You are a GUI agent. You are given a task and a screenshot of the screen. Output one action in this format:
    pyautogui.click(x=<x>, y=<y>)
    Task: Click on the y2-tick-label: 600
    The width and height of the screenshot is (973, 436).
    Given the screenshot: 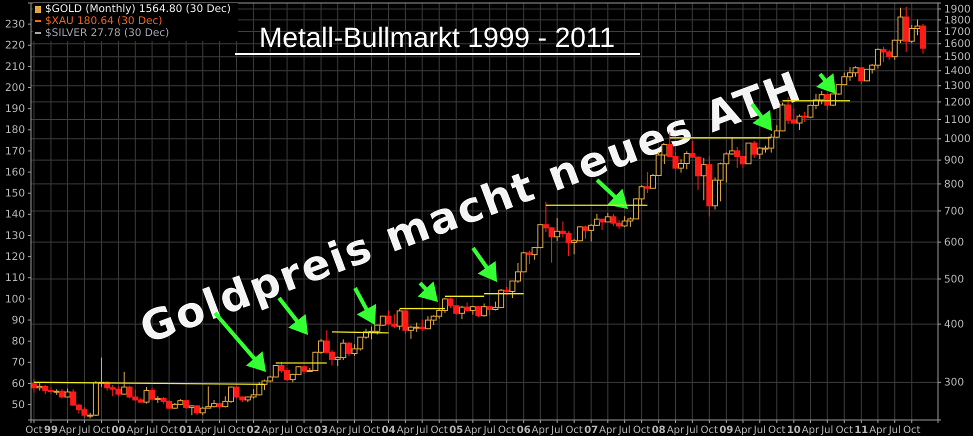 What is the action you would take?
    pyautogui.click(x=954, y=242)
    